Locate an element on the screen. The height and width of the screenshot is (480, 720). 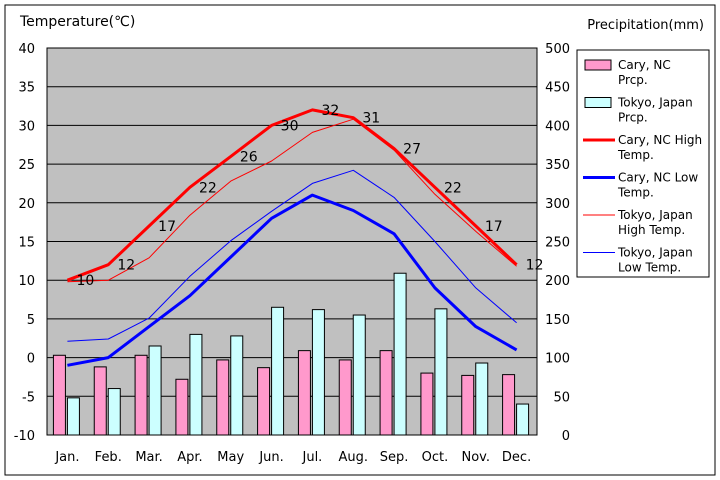
y-right-tick-label: 0 is located at coordinates (566, 436).